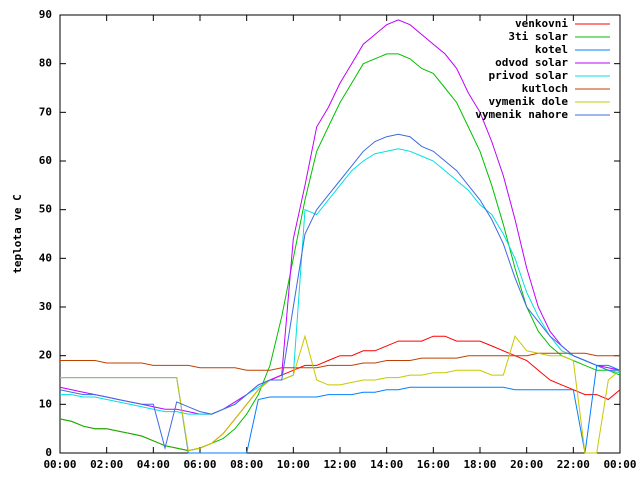  I want to click on legend-label: privod solar, so click(529, 75).